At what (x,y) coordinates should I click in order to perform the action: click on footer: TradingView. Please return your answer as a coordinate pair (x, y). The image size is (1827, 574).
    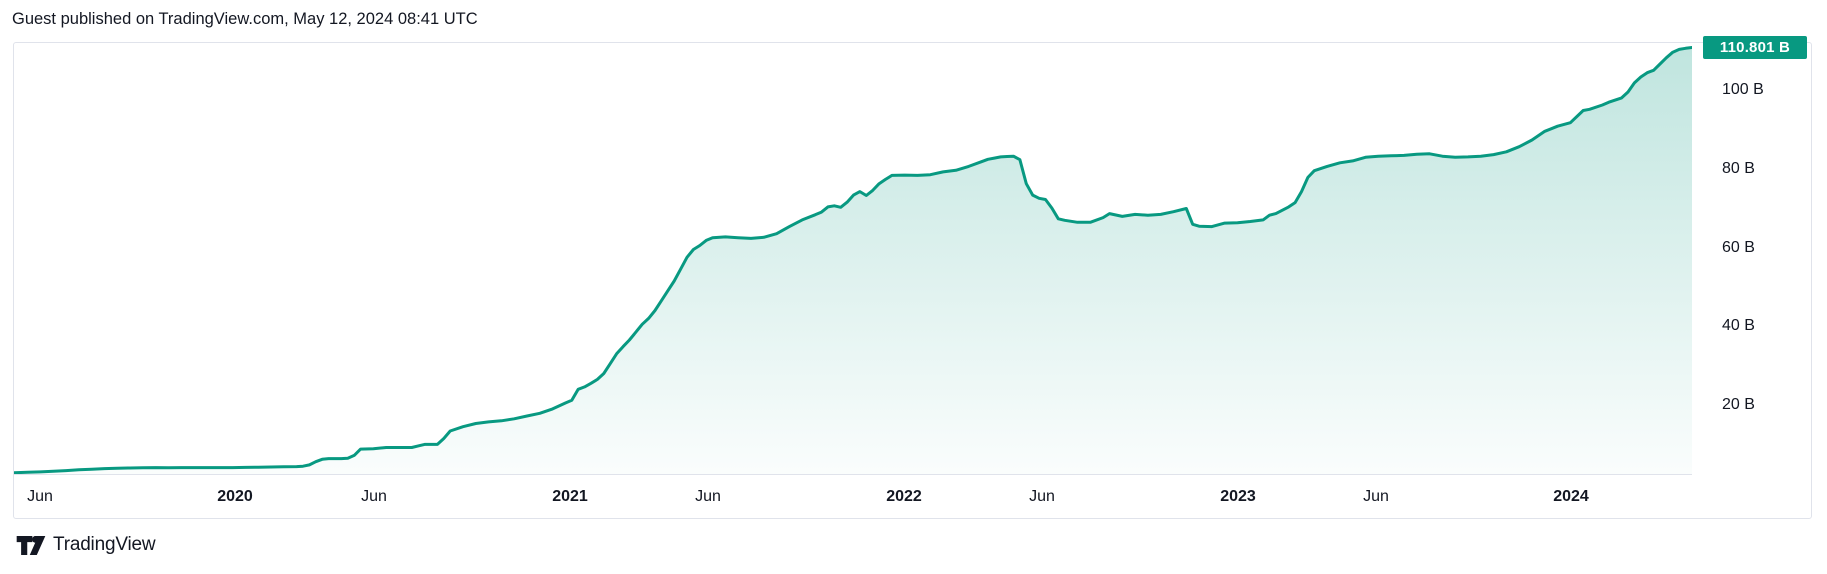
    Looking at the image, I should click on (86, 545).